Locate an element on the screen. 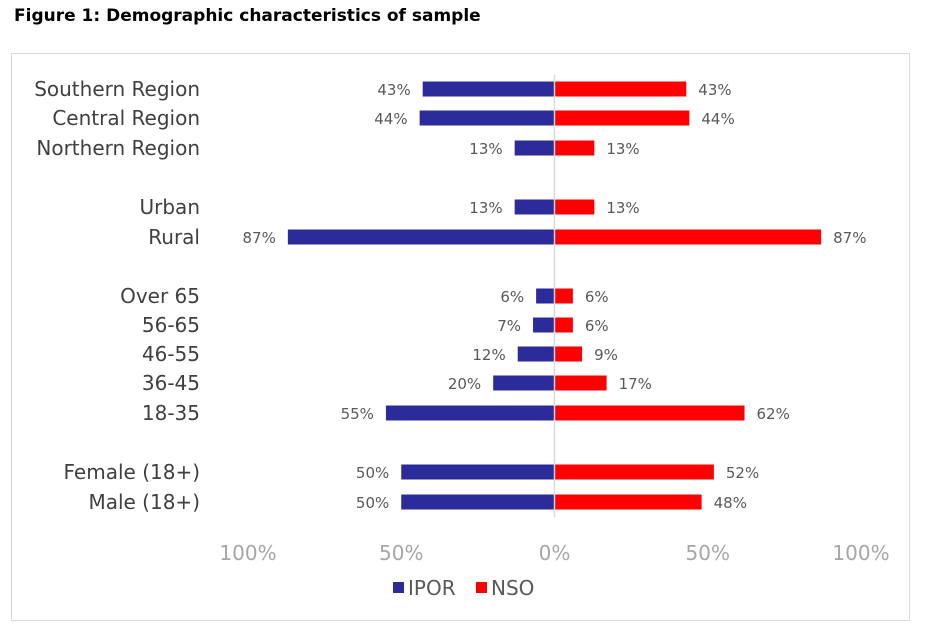 This screenshot has height=637, width=932. nso-value-label: 43% is located at coordinates (714, 90).